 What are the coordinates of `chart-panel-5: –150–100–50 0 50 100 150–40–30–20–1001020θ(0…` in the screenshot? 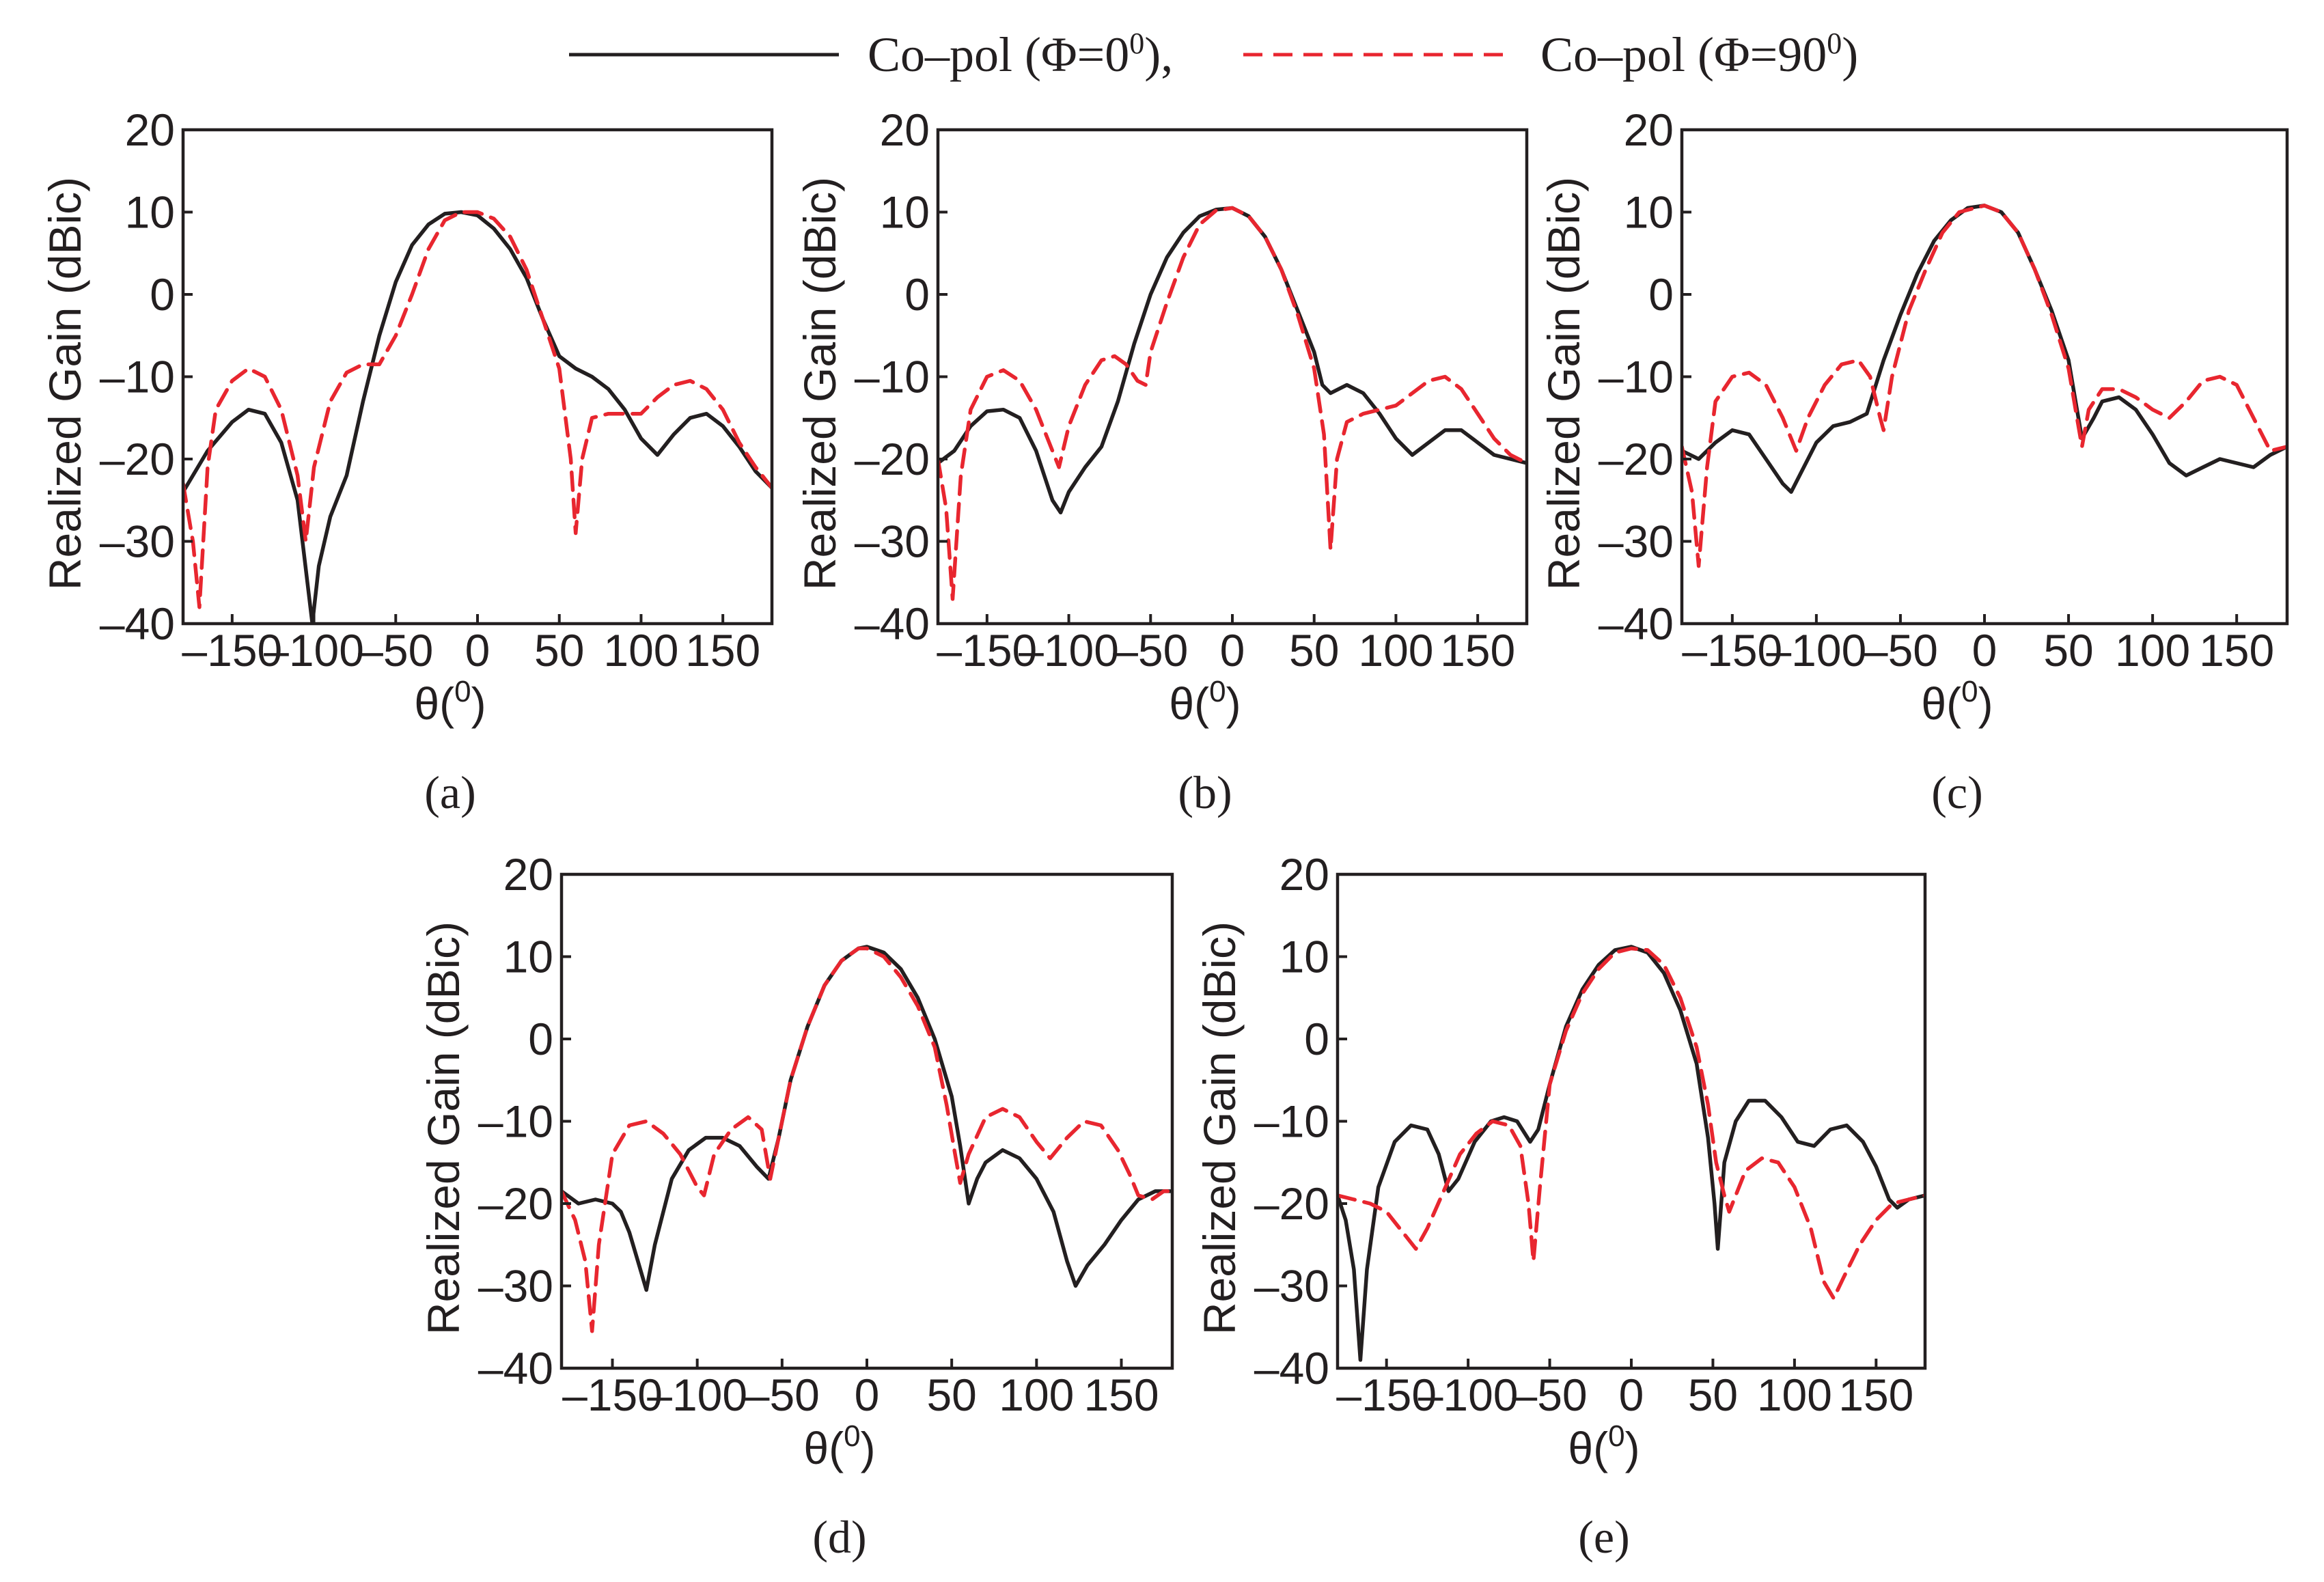 It's located at (1560, 1206).